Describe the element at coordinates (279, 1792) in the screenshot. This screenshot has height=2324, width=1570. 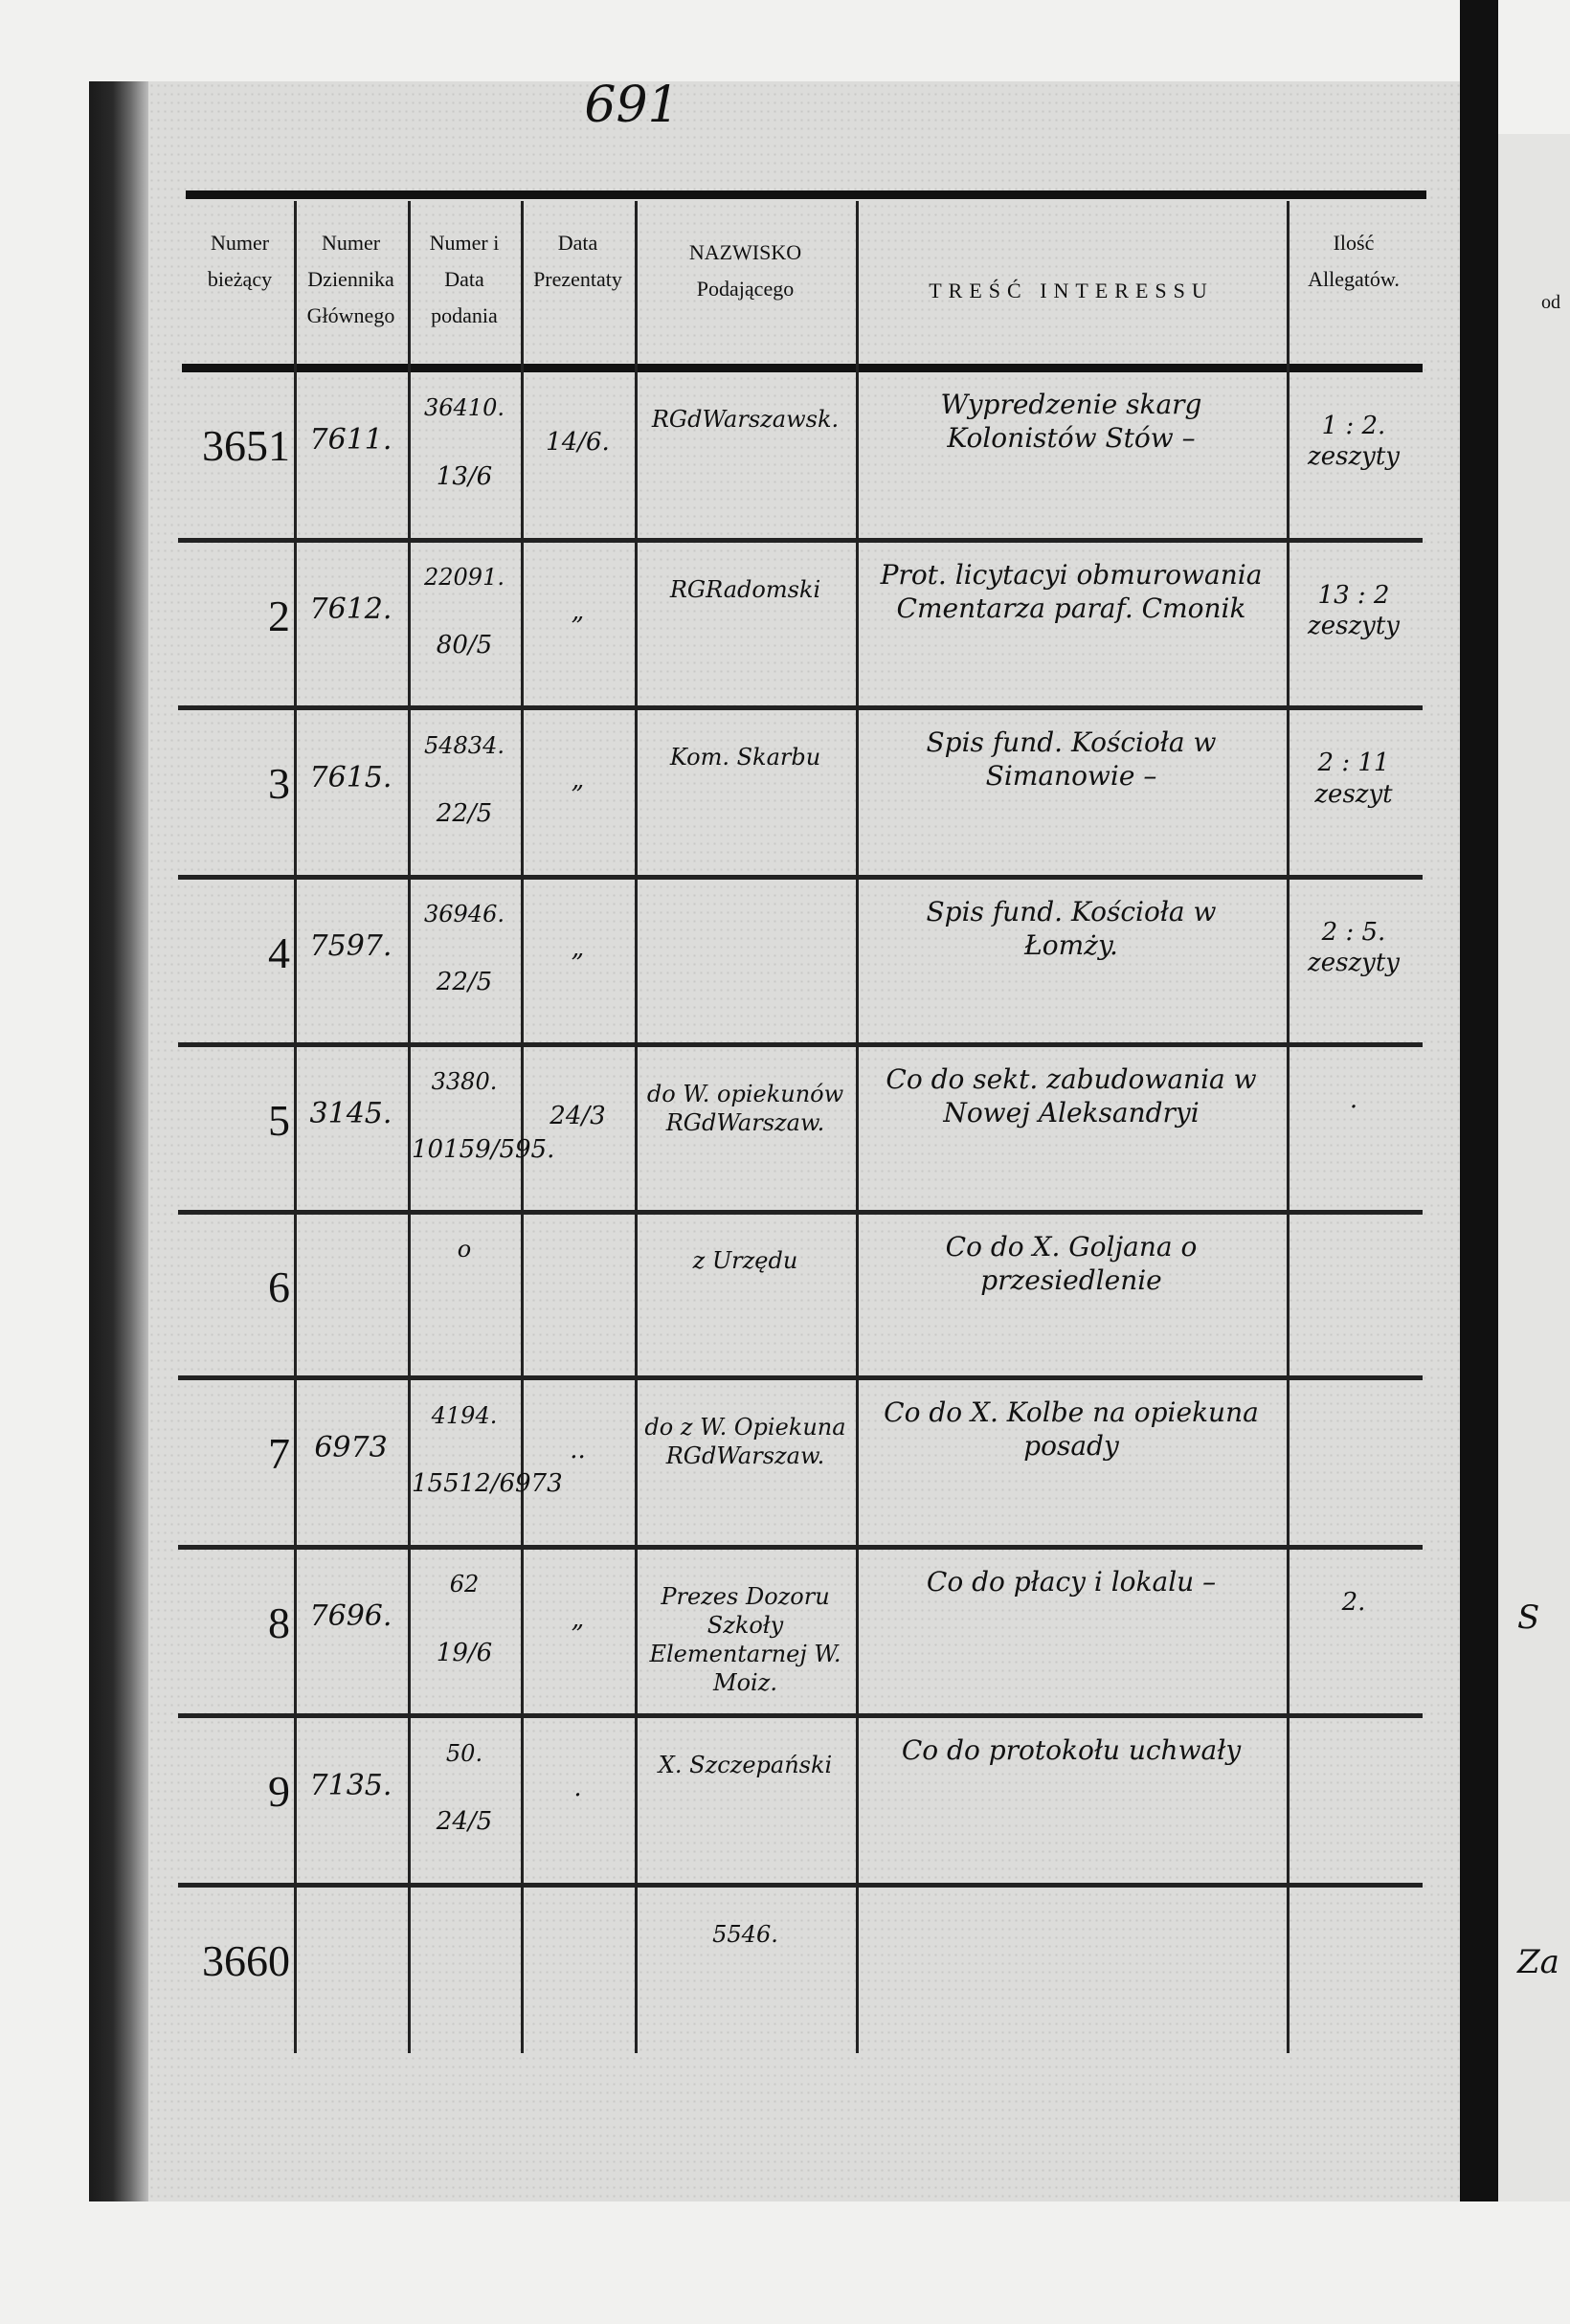
I see `row-number: 9` at that location.